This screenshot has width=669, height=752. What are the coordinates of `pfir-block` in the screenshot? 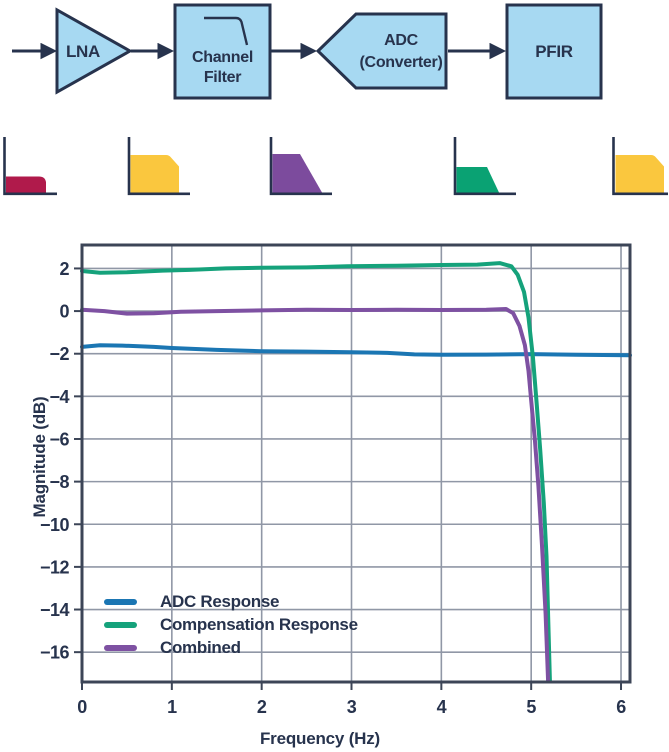 It's located at (554, 51).